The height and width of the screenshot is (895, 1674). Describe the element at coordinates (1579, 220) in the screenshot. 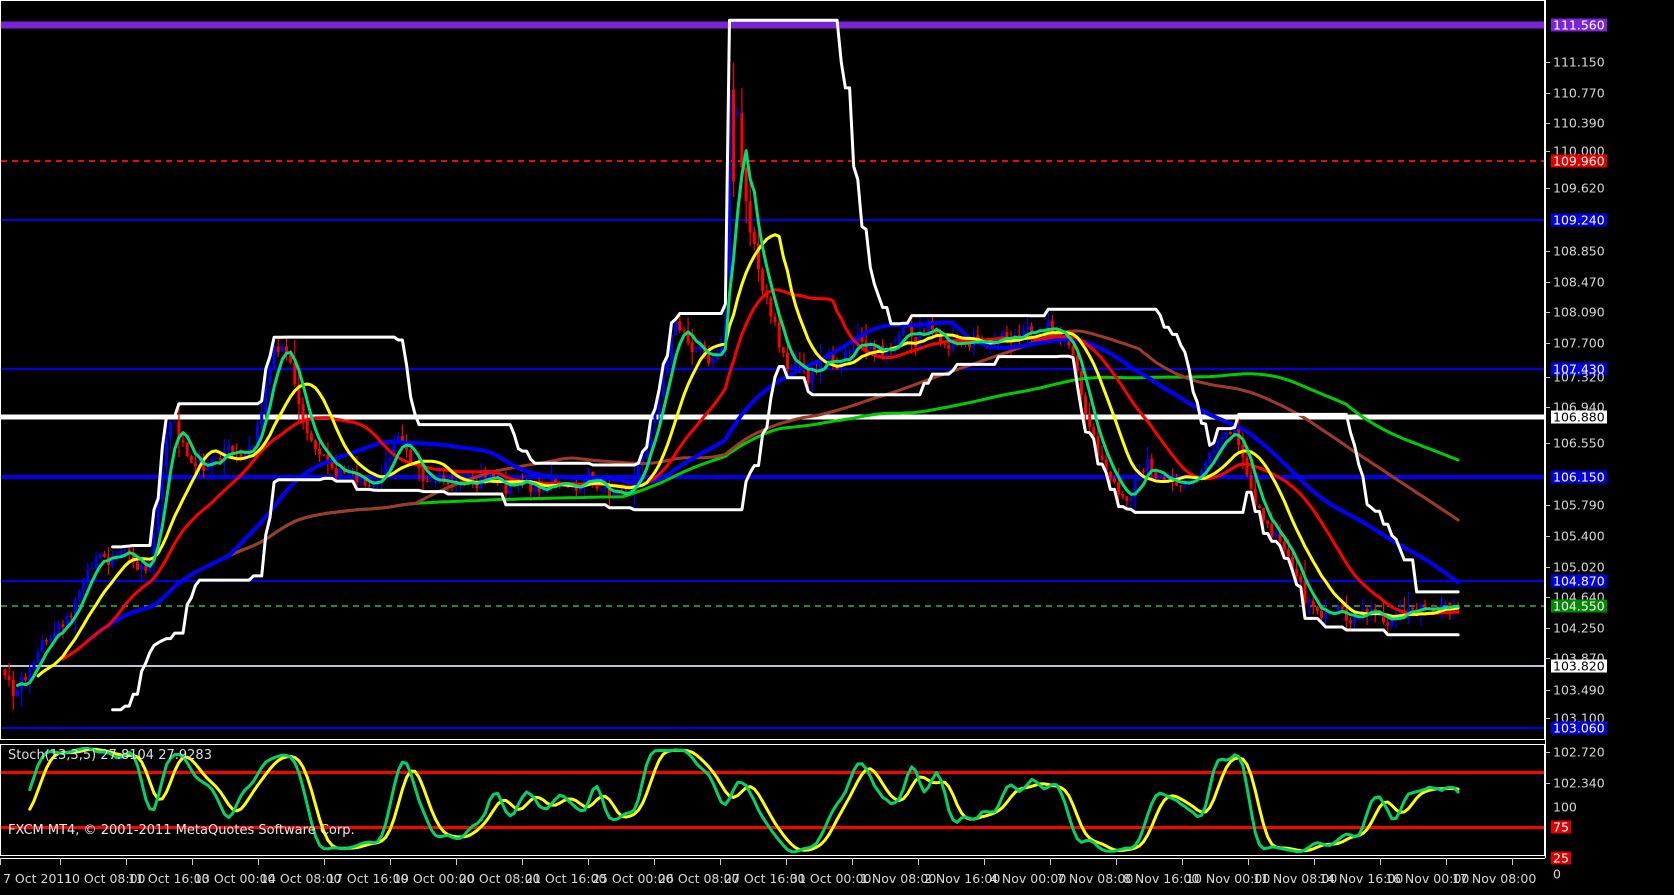

I see `price-marker-label: 109.240` at that location.